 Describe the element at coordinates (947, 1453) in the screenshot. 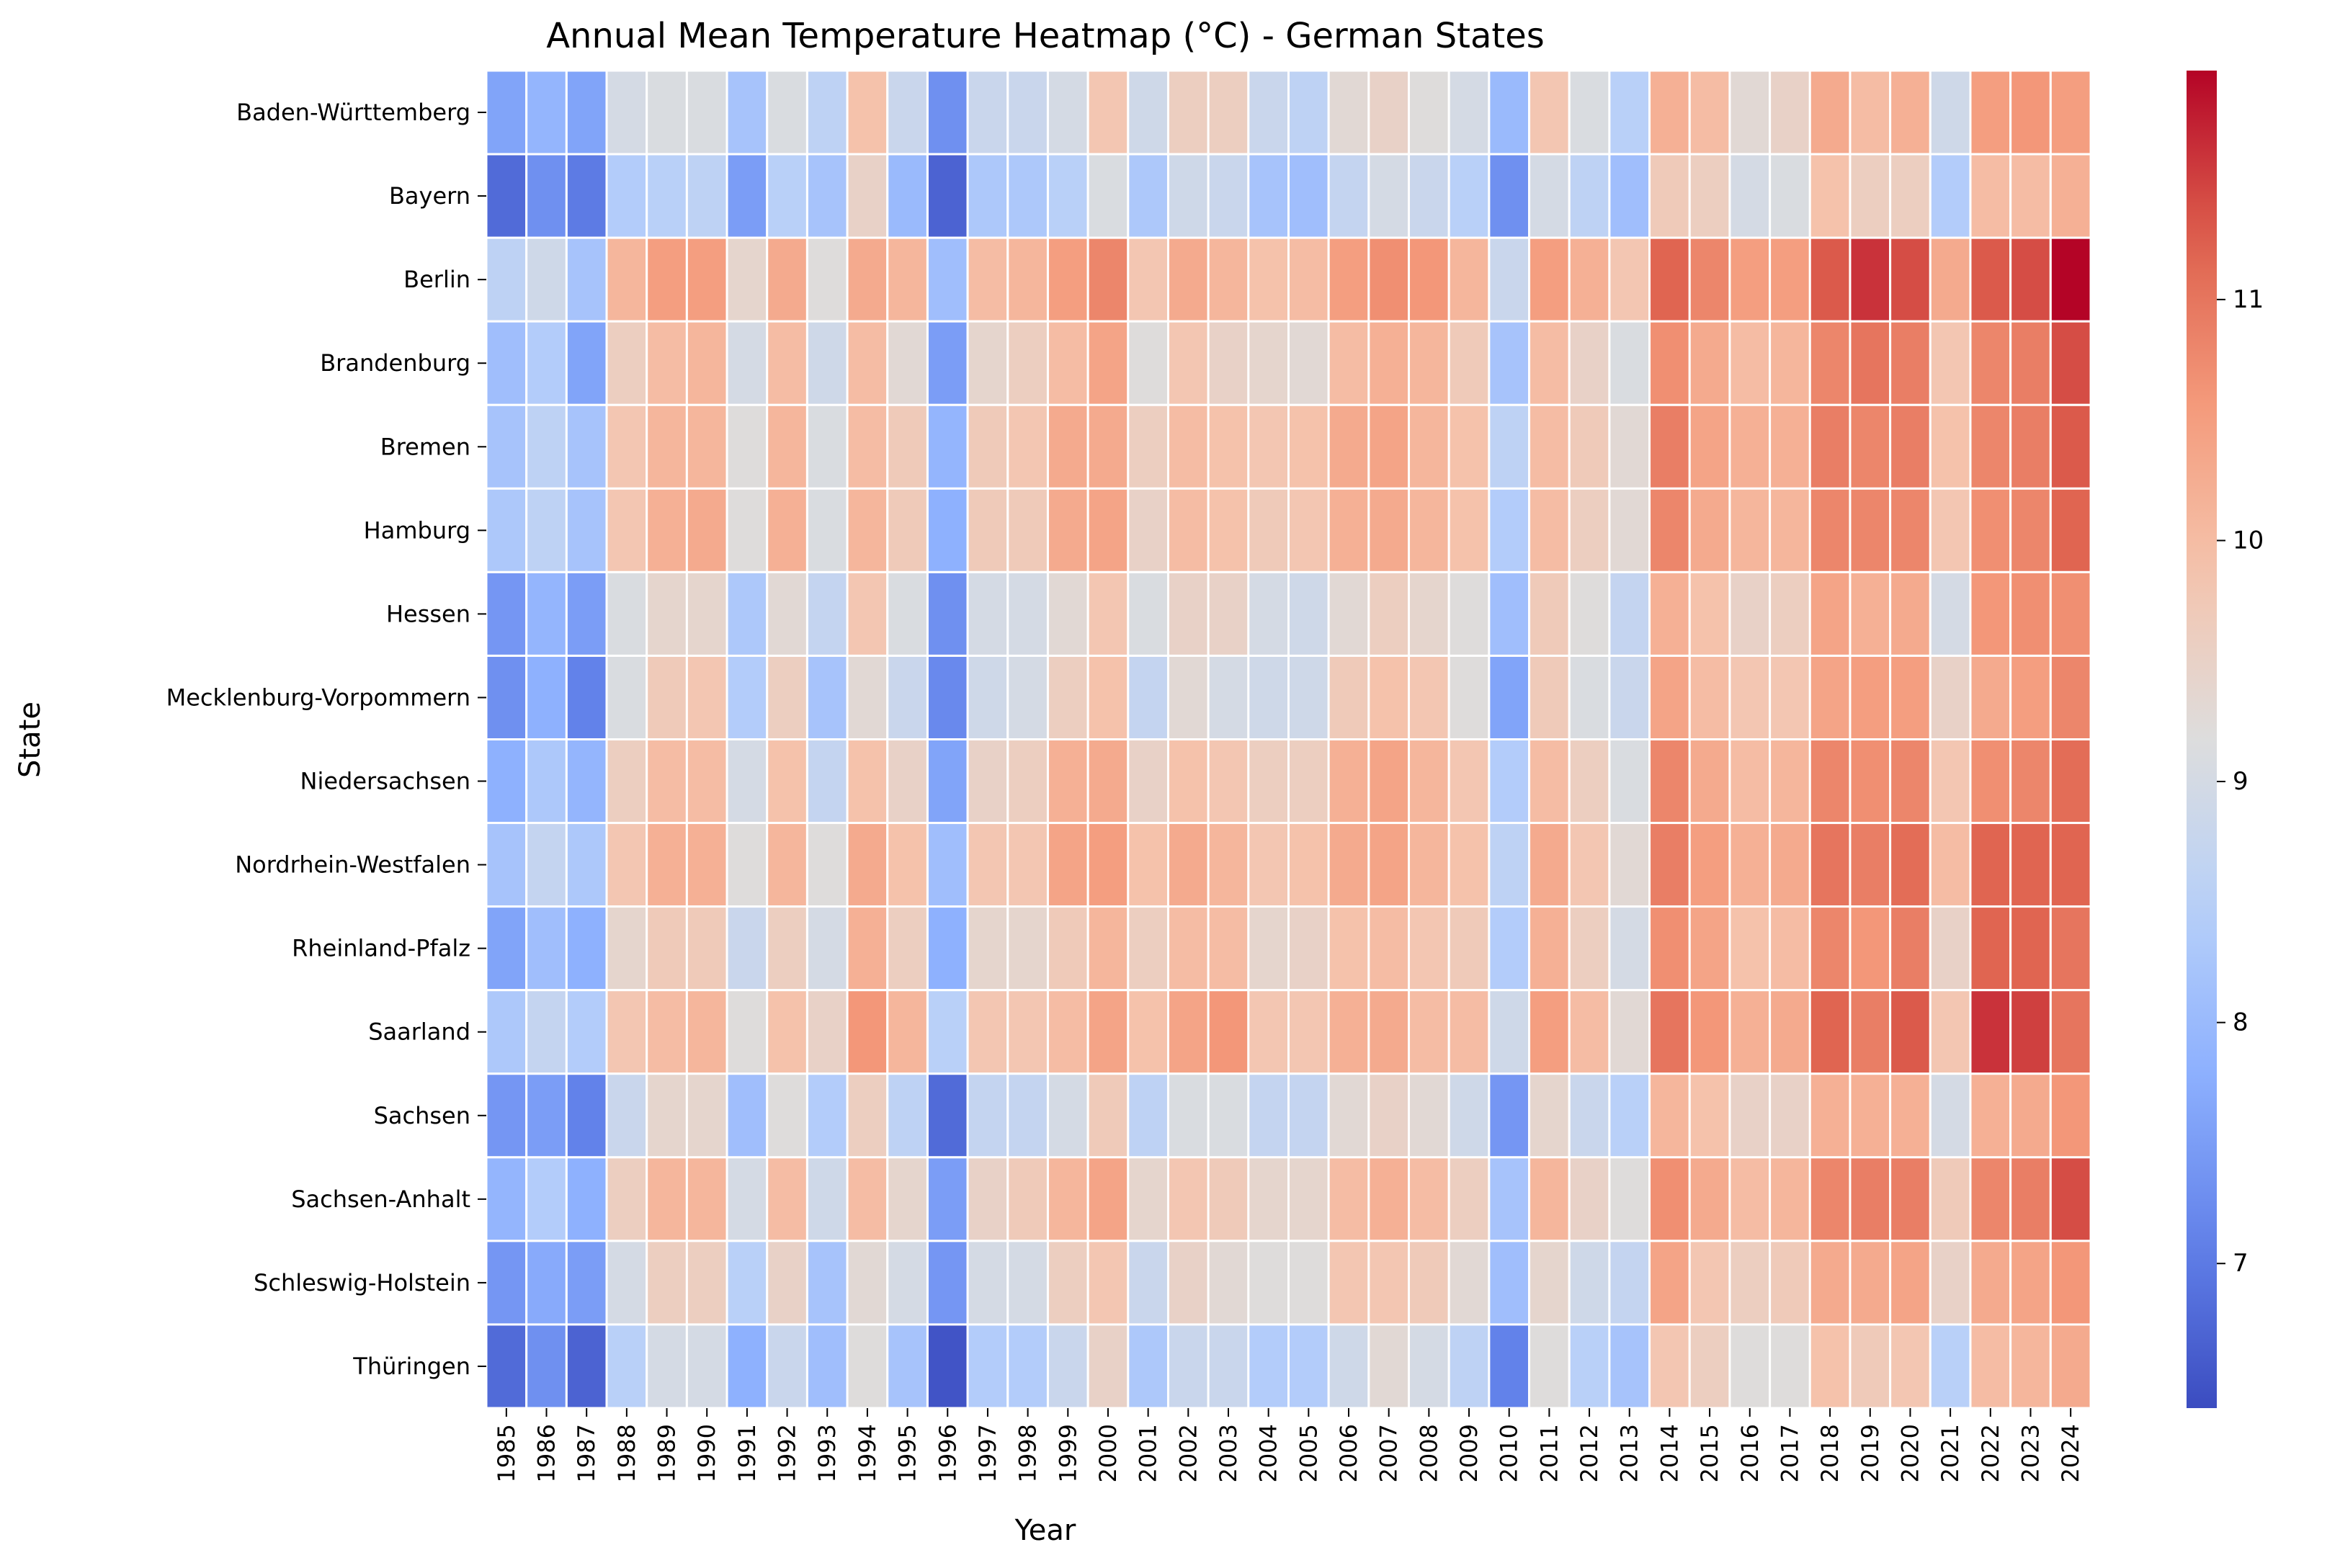

I see `x-tick-label: 1996` at that location.